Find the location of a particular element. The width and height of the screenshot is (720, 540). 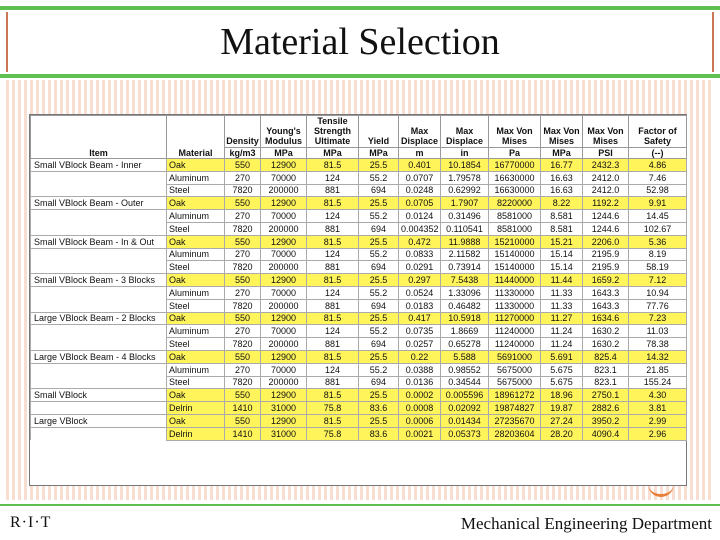

column-header: Max Von Mises MPa is located at coordinates (561, 137).